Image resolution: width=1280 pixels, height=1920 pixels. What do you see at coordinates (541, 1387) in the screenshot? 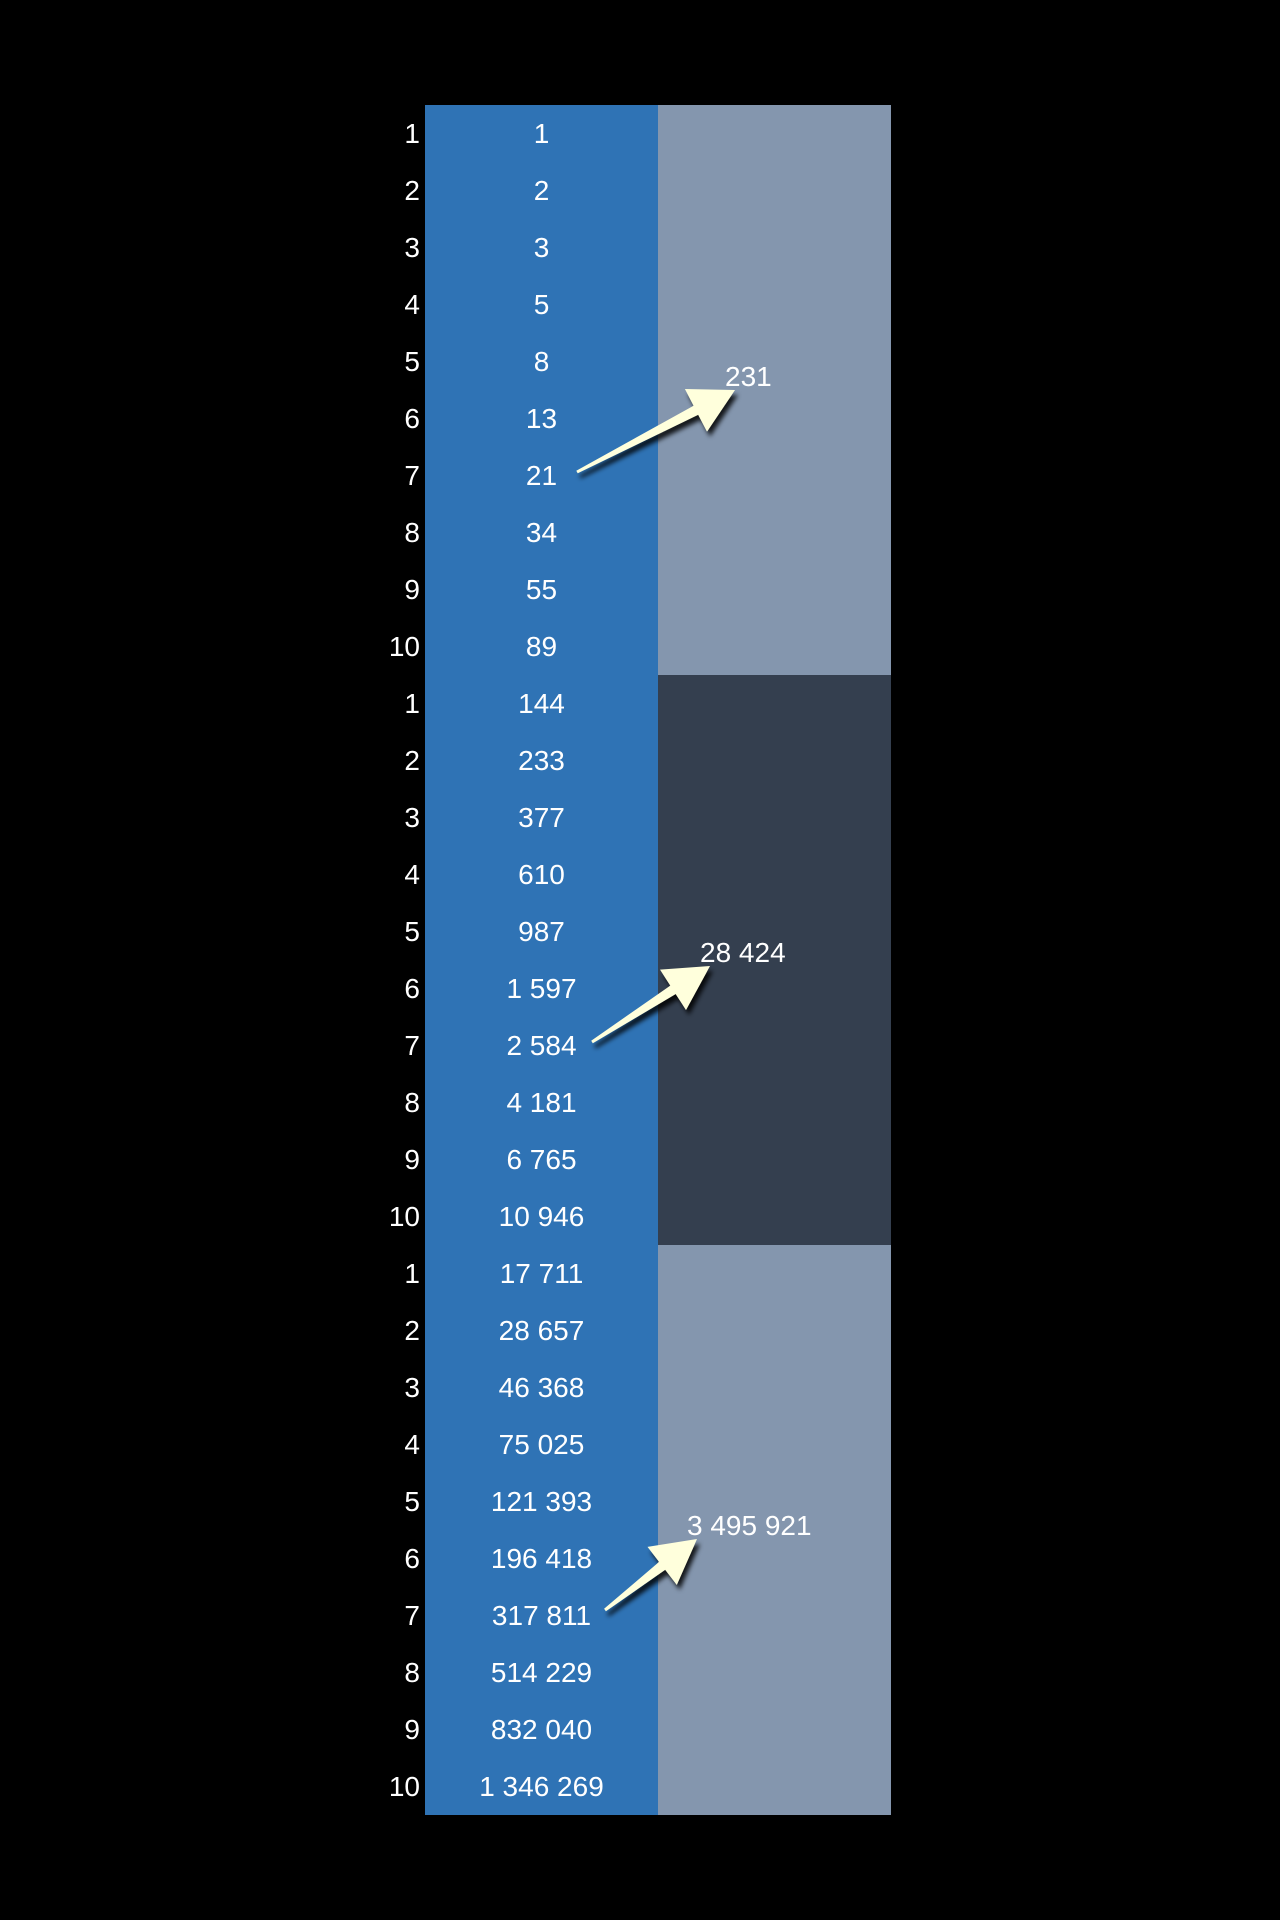
I see `sequence-value: 46 368` at bounding box center [541, 1387].